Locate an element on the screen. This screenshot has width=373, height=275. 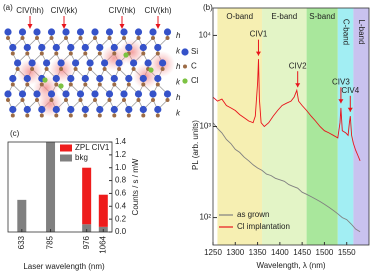
y-tick-label: 10⁴ is located at coordinates (205, 35).